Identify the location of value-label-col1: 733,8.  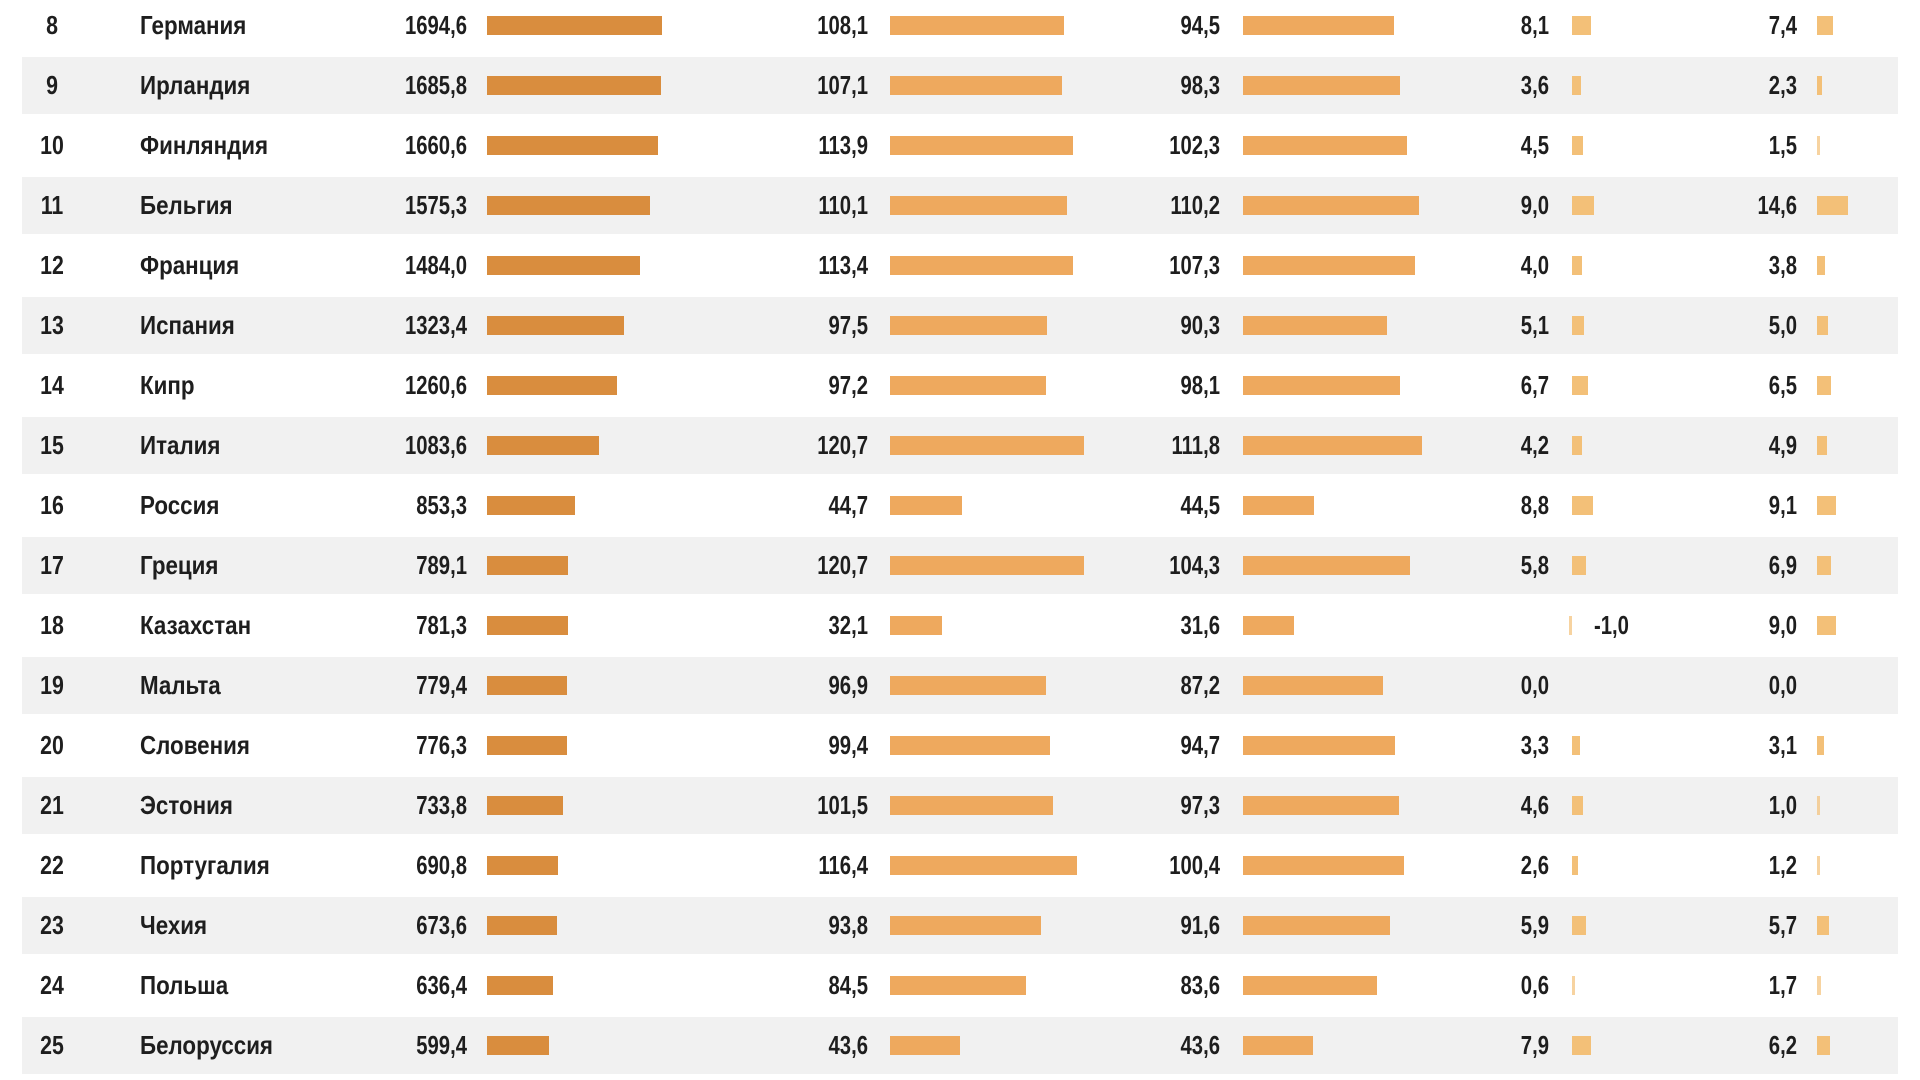
(441, 805).